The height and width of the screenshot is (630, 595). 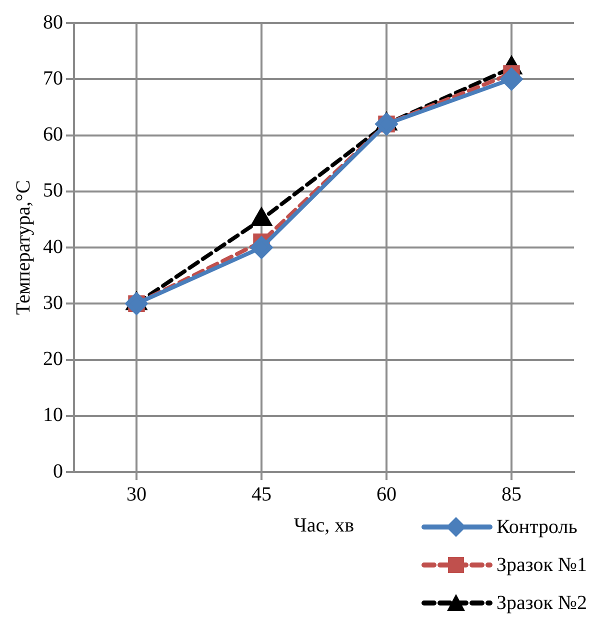 I want to click on legend-label: Зразок №2, so click(x=541, y=603).